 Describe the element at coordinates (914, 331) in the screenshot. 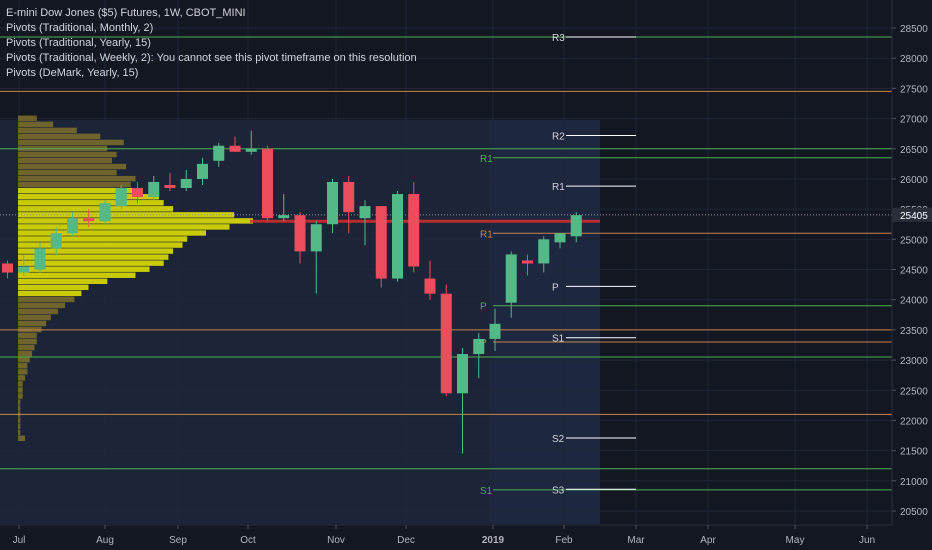

I see `price-axis-tick-label: 23500` at that location.